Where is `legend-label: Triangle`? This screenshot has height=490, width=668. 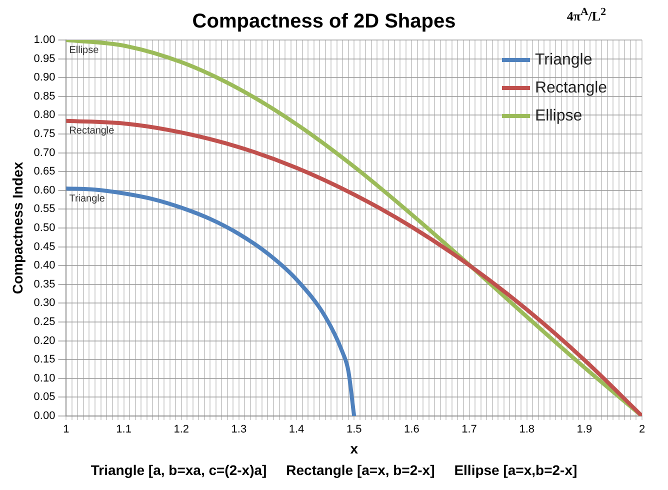
legend-label: Triangle is located at coordinates (563, 59).